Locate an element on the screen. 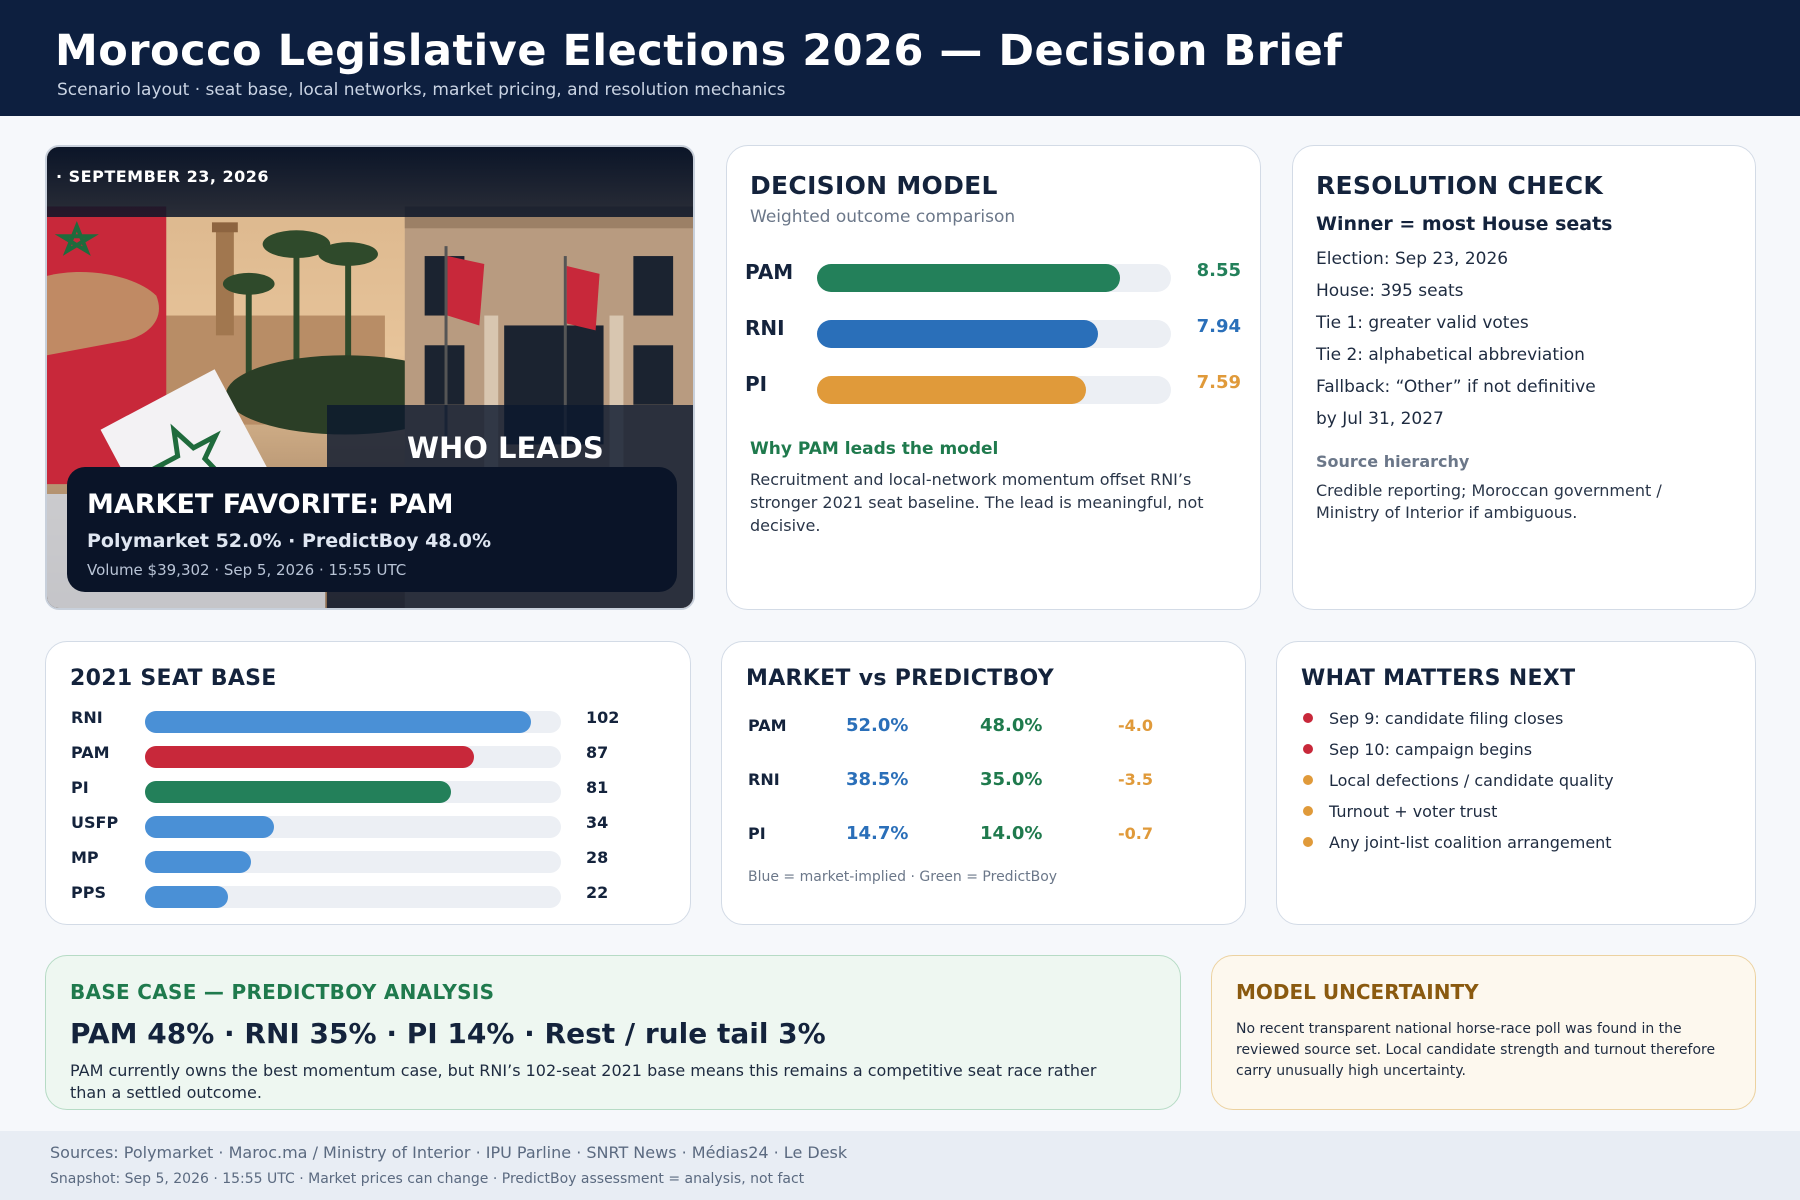 The height and width of the screenshot is (1200, 1800). resolution-rule-line: Tie 1: greater valid votes is located at coordinates (1422, 323).